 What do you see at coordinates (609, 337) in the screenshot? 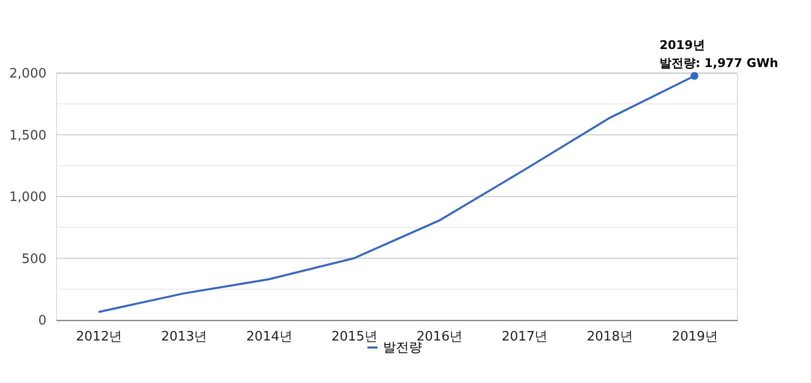
I see `x-tick-label: 2018년` at bounding box center [609, 337].